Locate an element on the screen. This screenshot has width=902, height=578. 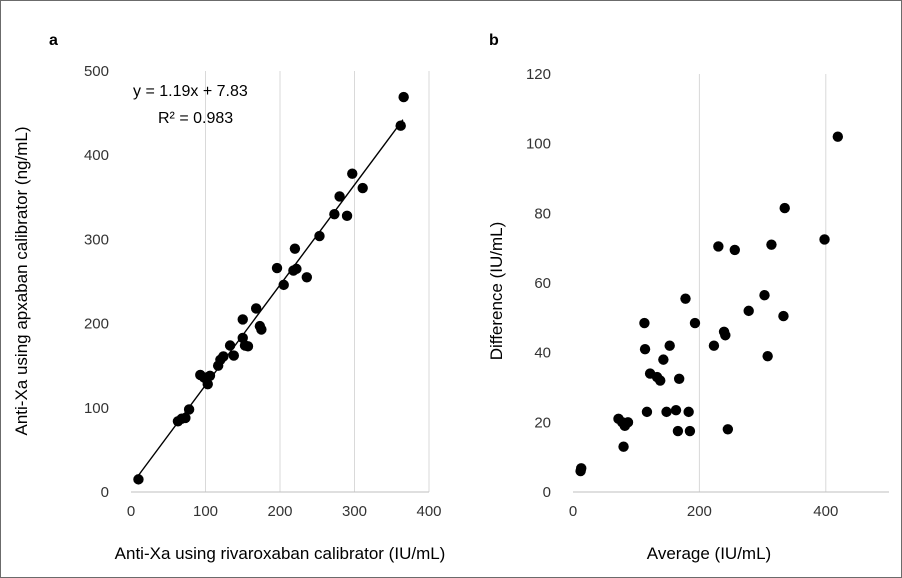
panel-b-y-ticks: 0 20 40 60 80 100 120 is located at coordinates (538, 283).